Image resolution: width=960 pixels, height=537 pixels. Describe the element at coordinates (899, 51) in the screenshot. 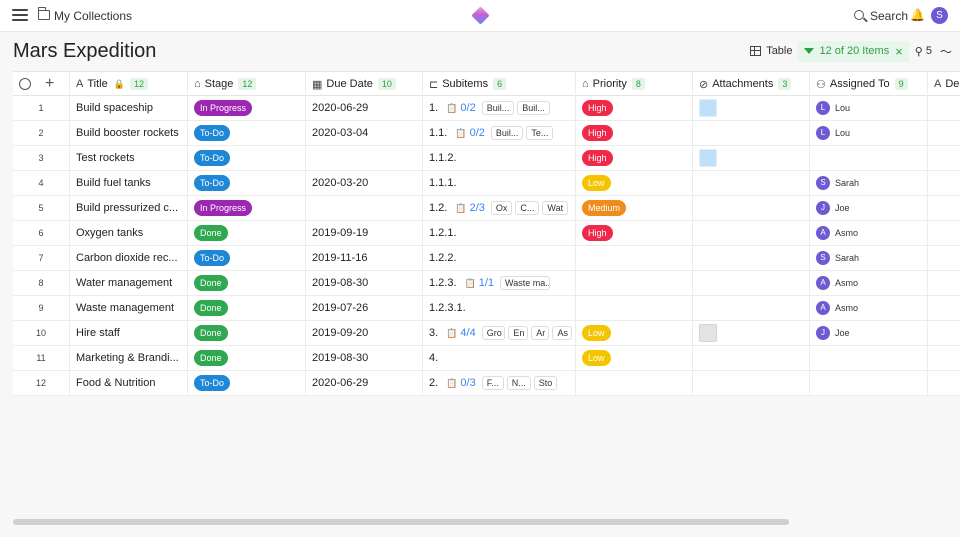

I see `clear-filter-icon: ×` at that location.